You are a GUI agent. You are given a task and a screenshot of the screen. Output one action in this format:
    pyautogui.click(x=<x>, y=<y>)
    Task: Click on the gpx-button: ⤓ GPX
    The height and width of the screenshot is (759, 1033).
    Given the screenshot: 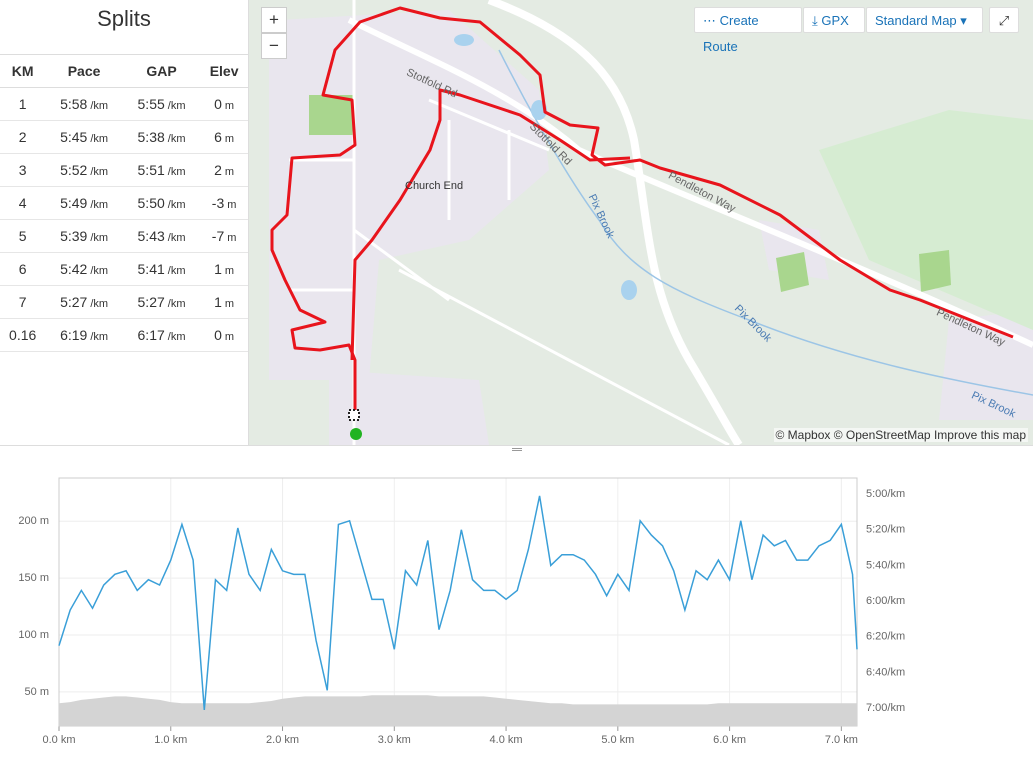 What is the action you would take?
    pyautogui.click(x=834, y=20)
    